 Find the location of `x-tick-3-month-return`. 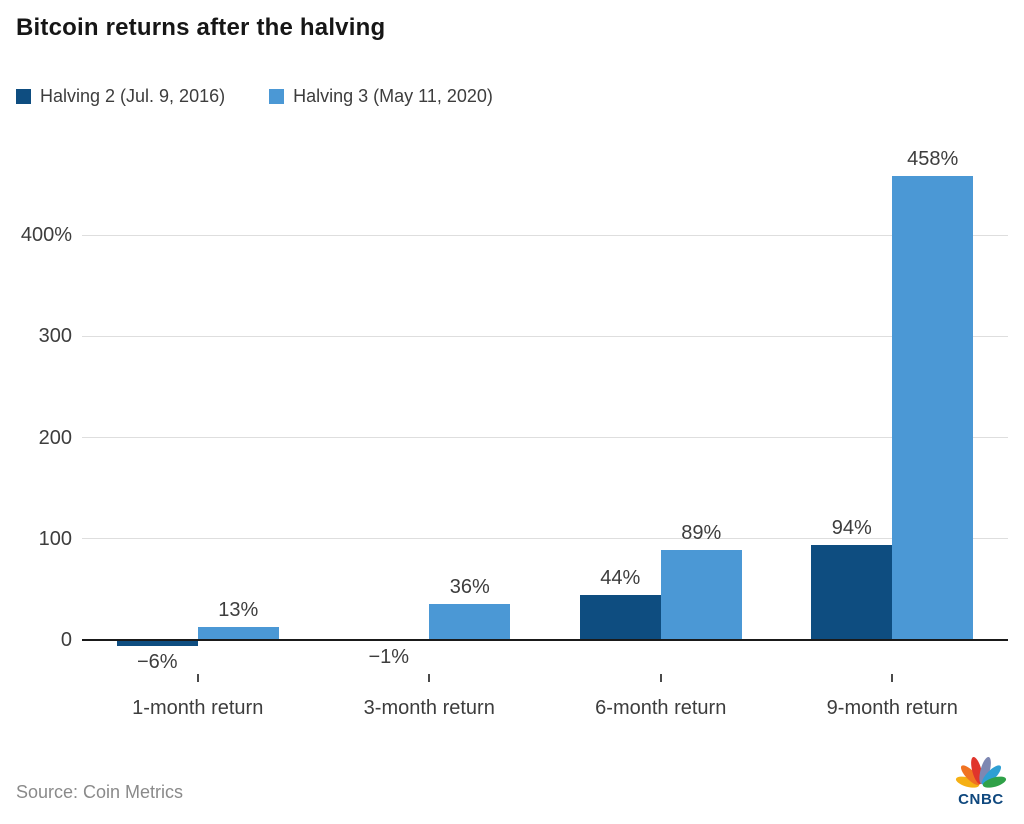

x-tick-3-month-return is located at coordinates (429, 678).